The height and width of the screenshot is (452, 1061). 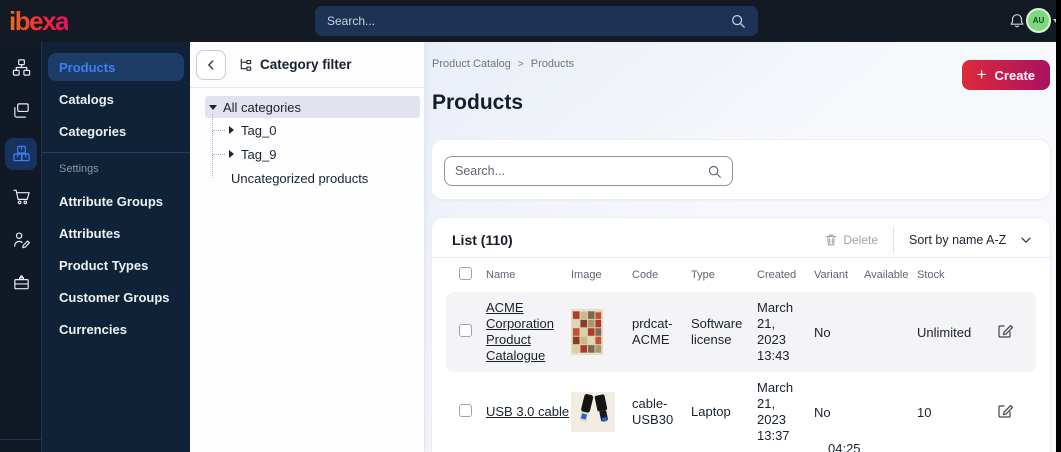 I want to click on create-button-label: Create, so click(x=1014, y=75).